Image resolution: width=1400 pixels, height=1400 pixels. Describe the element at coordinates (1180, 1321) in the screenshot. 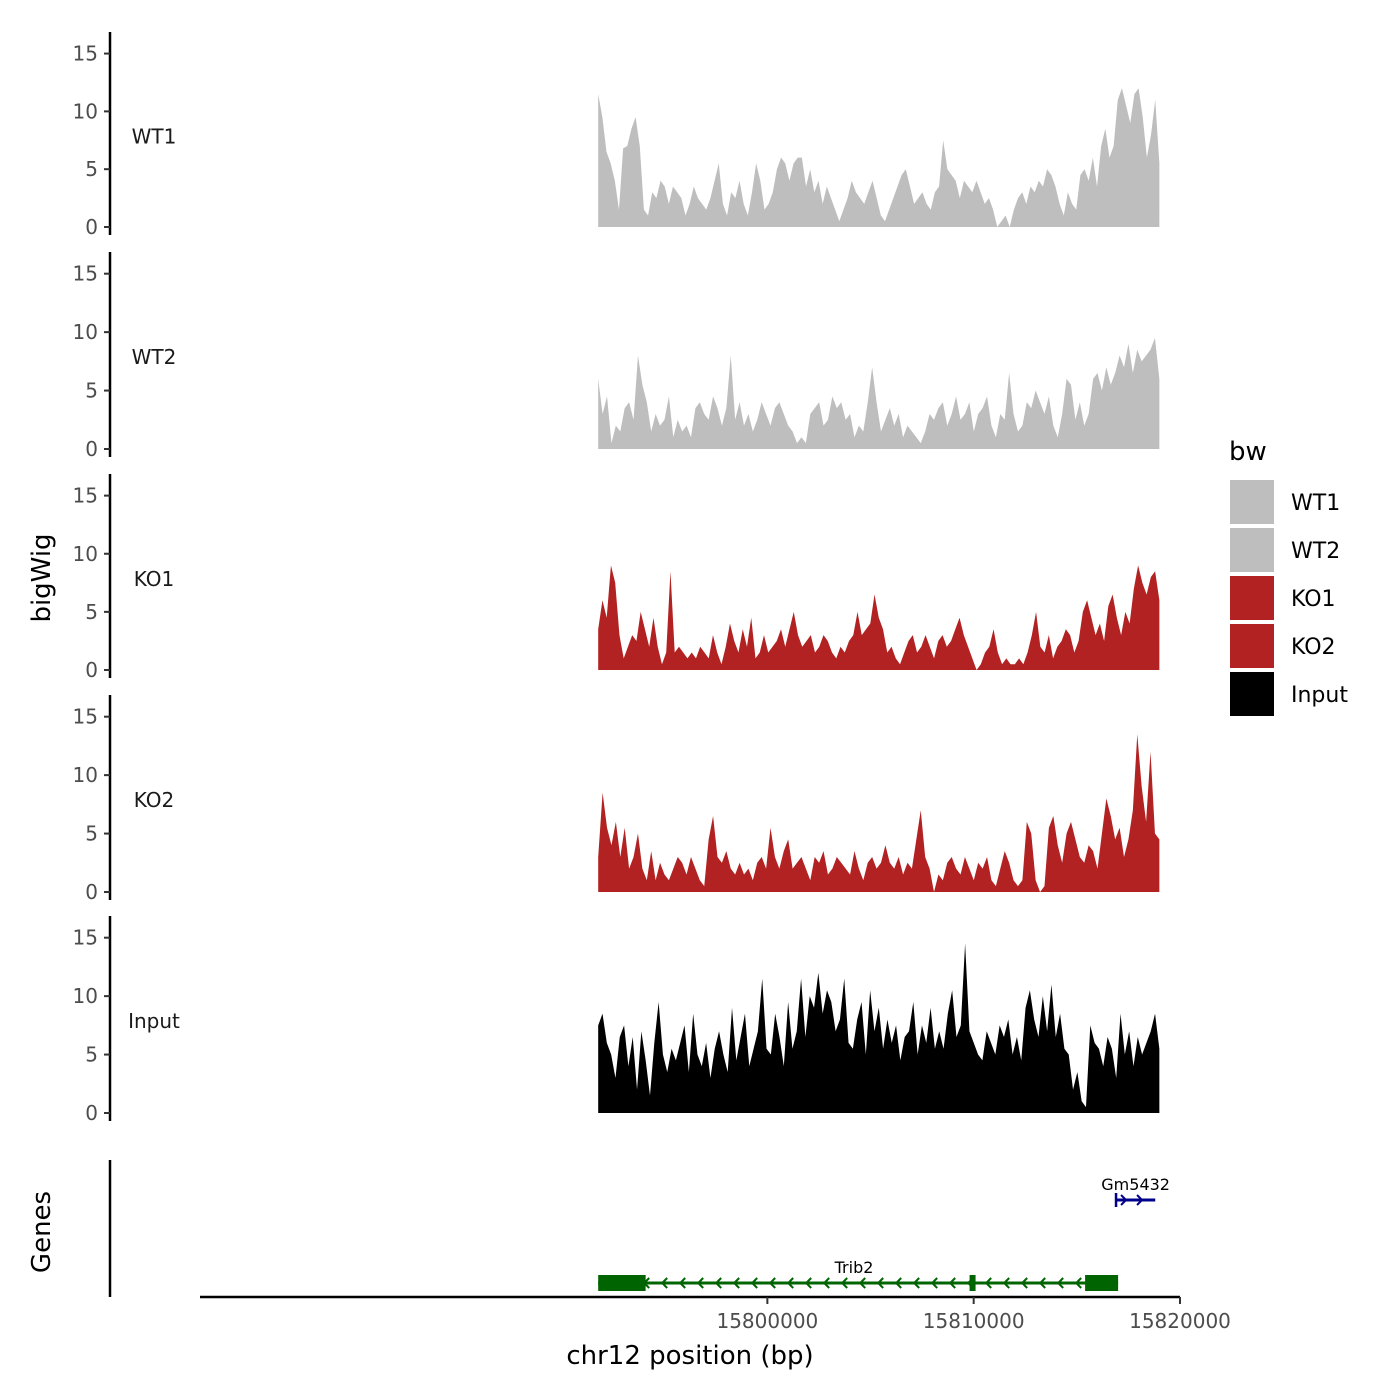

I see `x-tick-label: 15820000` at that location.